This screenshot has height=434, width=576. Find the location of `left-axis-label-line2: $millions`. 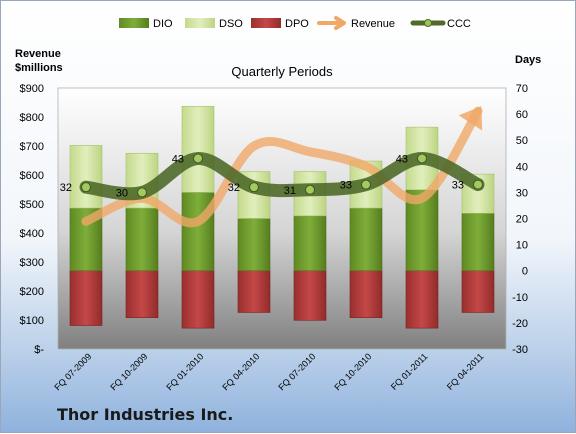

left-axis-label-line2: $millions is located at coordinates (39, 68).